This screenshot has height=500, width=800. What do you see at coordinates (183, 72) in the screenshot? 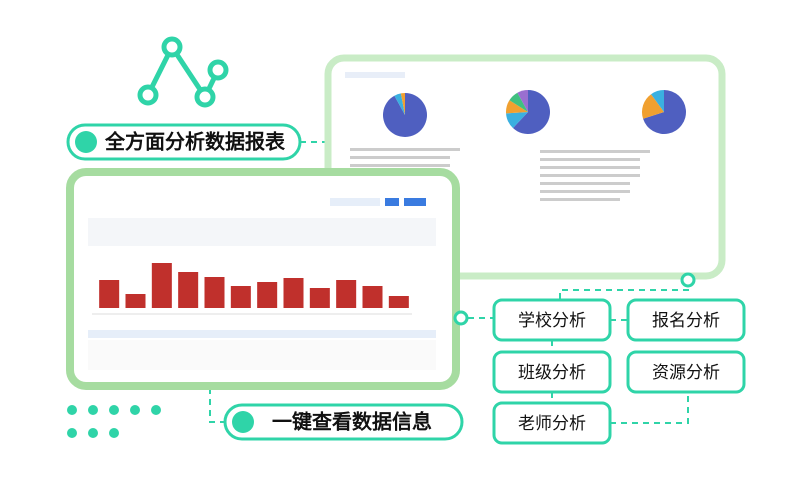
I see `network-icon` at bounding box center [183, 72].